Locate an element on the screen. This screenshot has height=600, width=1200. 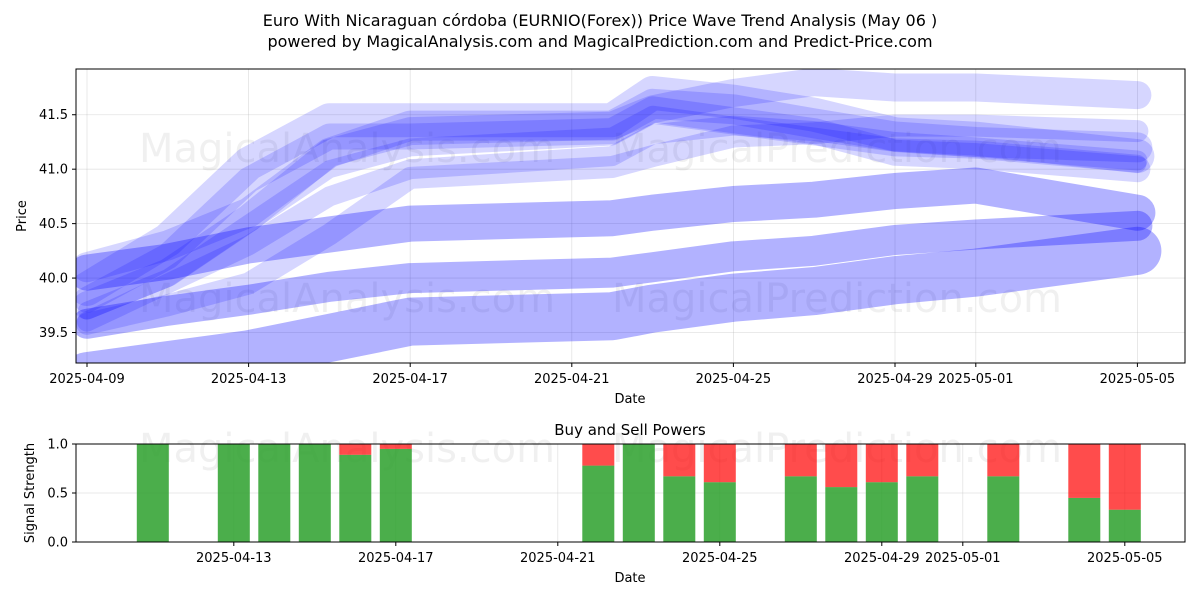
buy-sell-x-tick-label: 2025-04-25 is located at coordinates (720, 558).